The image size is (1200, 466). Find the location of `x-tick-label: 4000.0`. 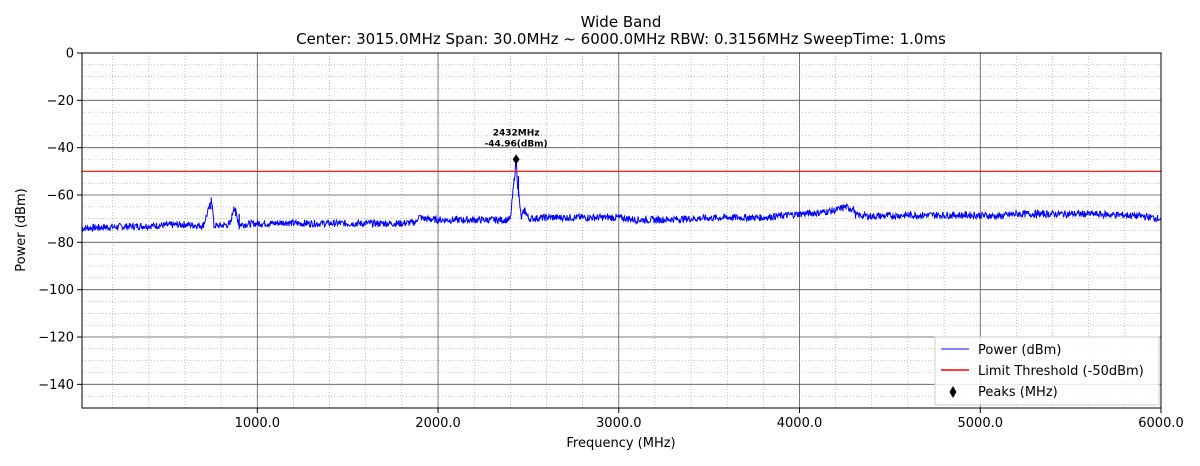

x-tick-label: 4000.0 is located at coordinates (800, 423).